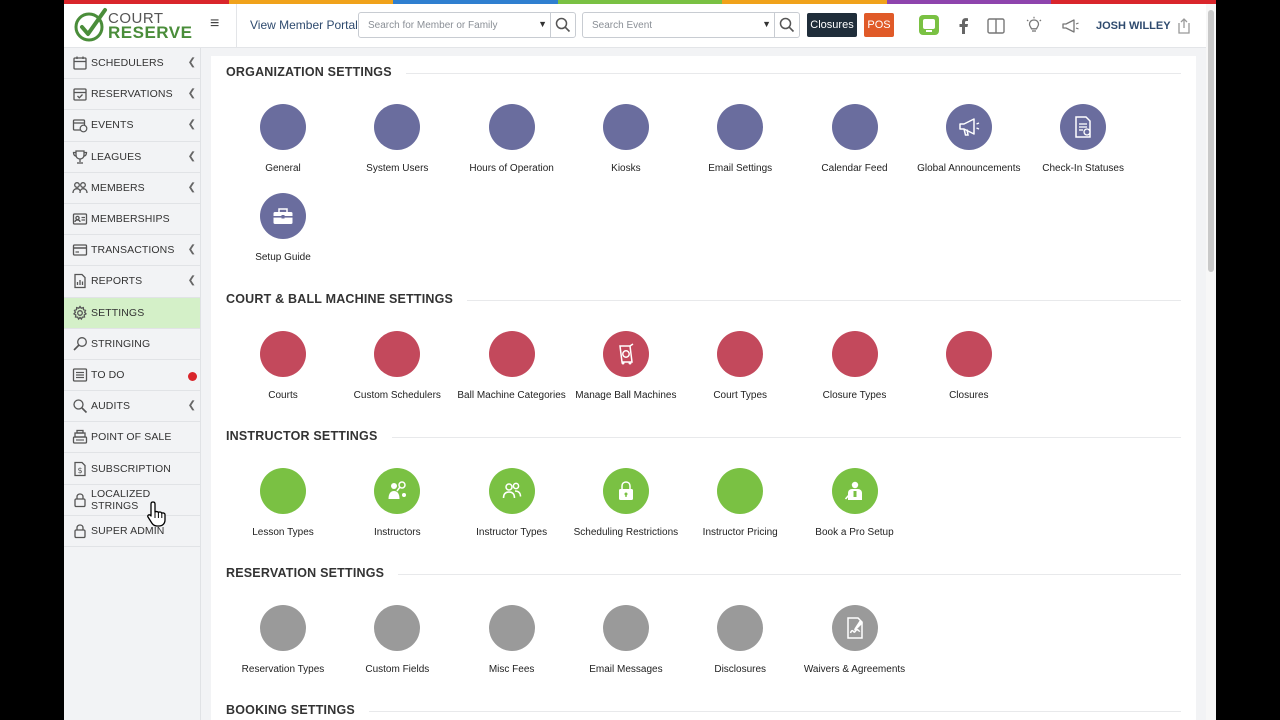 The width and height of the screenshot is (1280, 720). Describe the element at coordinates (111, 406) in the screenshot. I see `sidebar-item-label: AUDITS` at that location.